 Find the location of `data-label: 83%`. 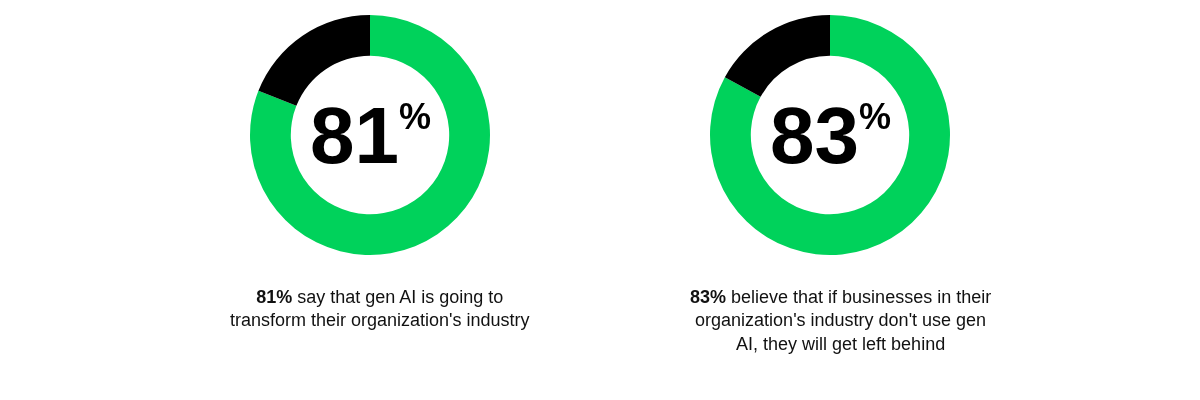

data-label: 83% is located at coordinates (708, 297).